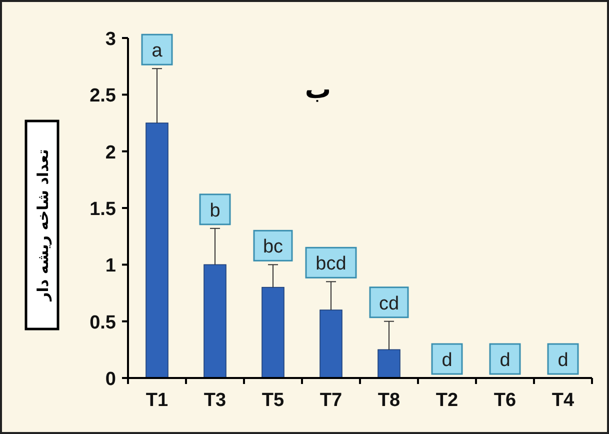 The height and width of the screenshot is (434, 609). I want to click on x-tick-label: T3, so click(215, 400).